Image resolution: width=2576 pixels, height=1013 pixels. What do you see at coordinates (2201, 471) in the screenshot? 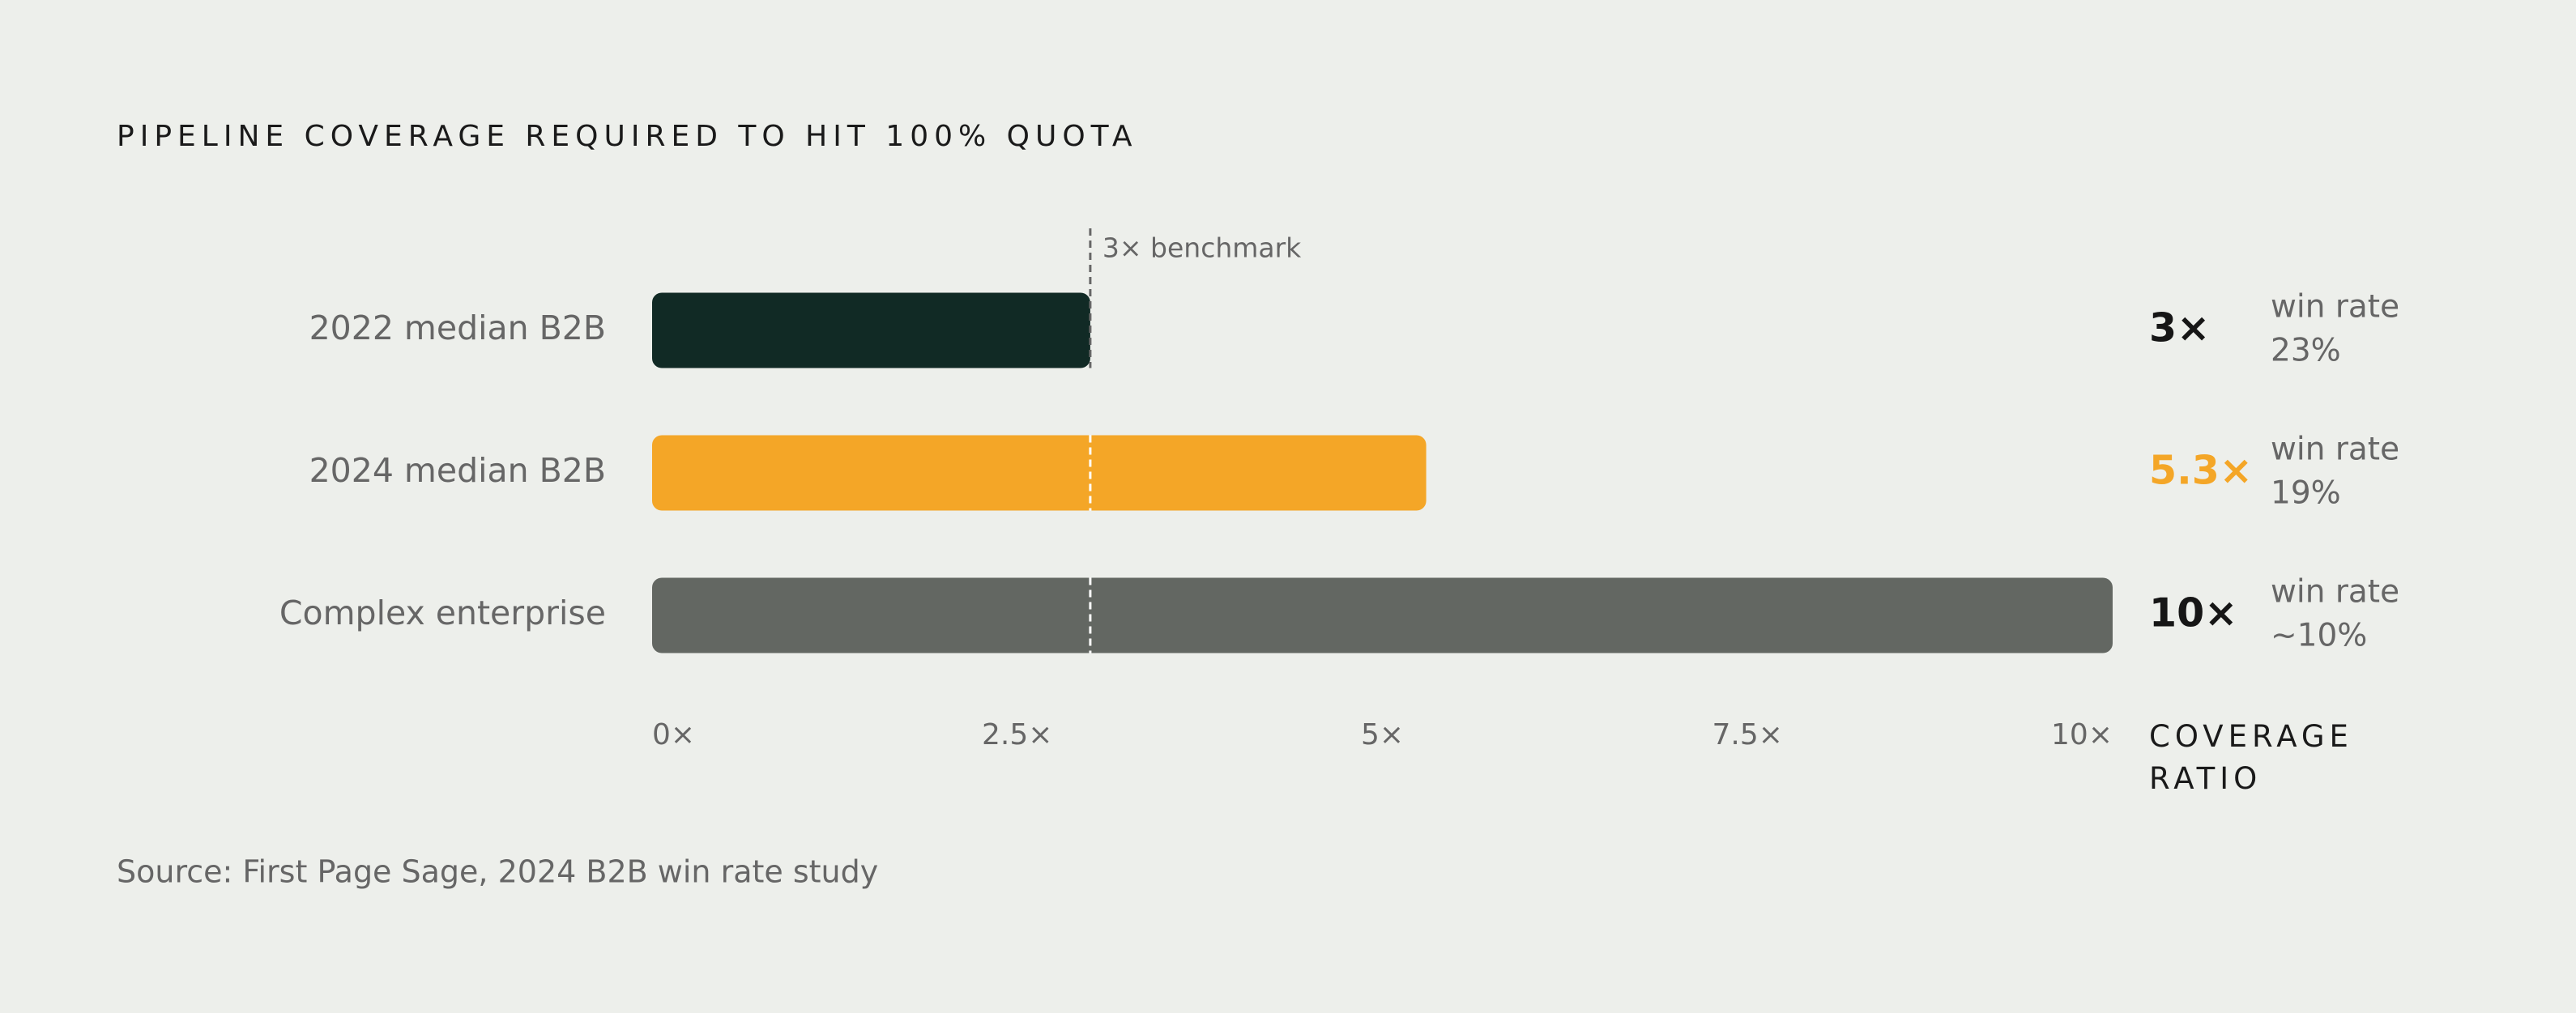
I see `value-label: 5.3×` at bounding box center [2201, 471].